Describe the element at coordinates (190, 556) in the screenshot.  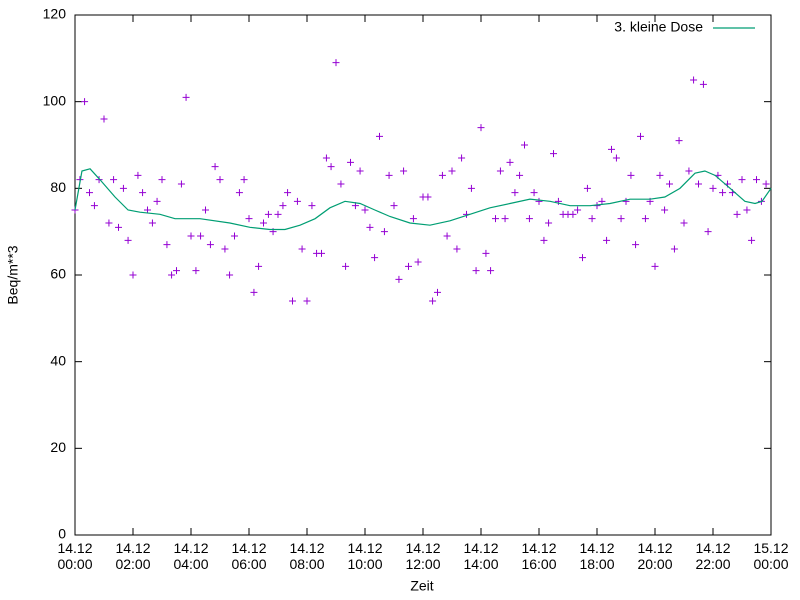
I see `x-tick-label: 14.12 04:00` at that location.